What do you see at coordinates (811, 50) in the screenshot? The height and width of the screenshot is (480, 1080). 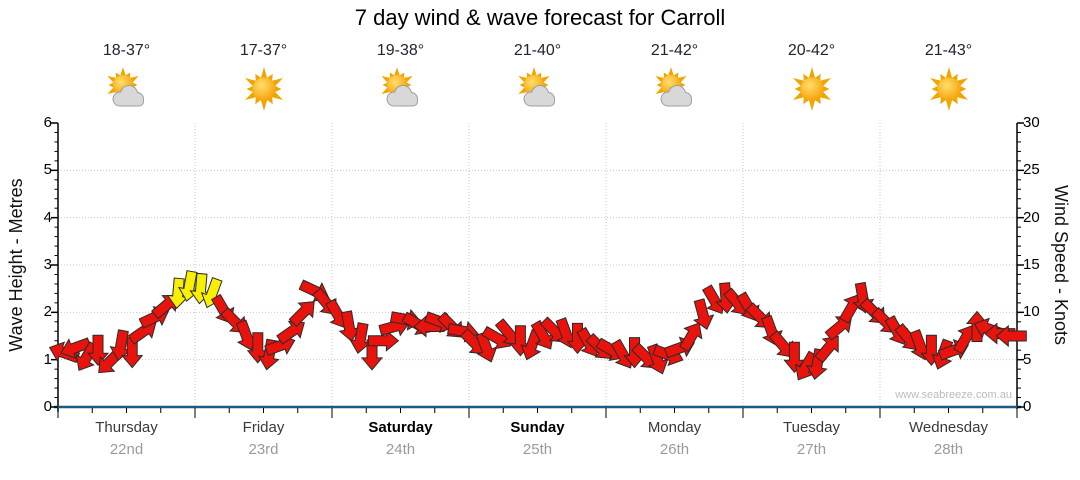 I see `temperature-range: 20-42°` at bounding box center [811, 50].